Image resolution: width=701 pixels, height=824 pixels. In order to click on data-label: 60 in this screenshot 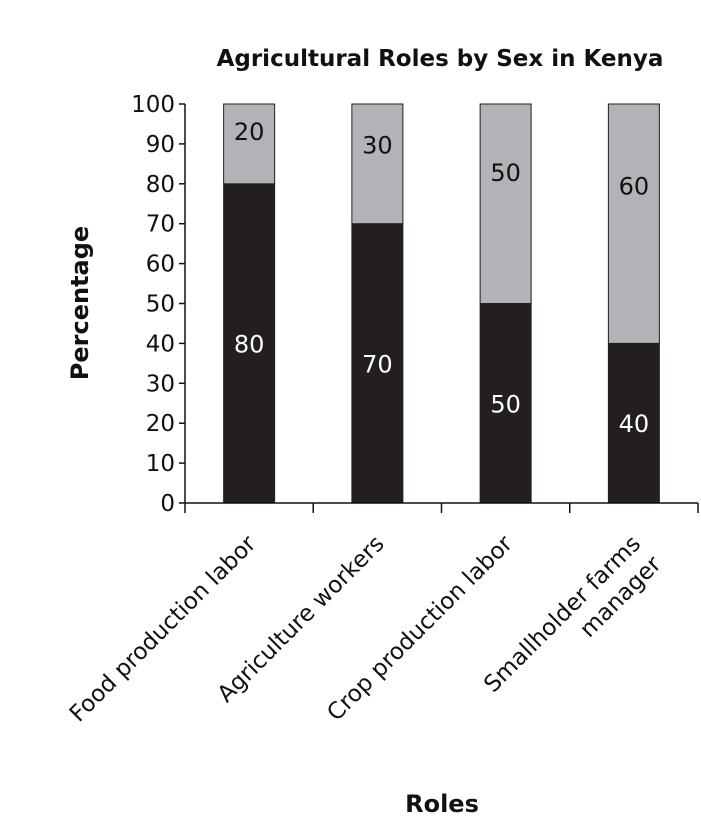, I will do `click(634, 186)`.